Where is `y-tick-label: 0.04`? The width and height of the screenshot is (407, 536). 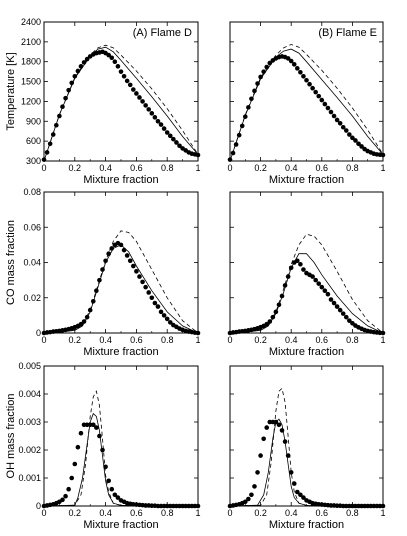 y-tick-label: 0.04 is located at coordinates (32, 263).